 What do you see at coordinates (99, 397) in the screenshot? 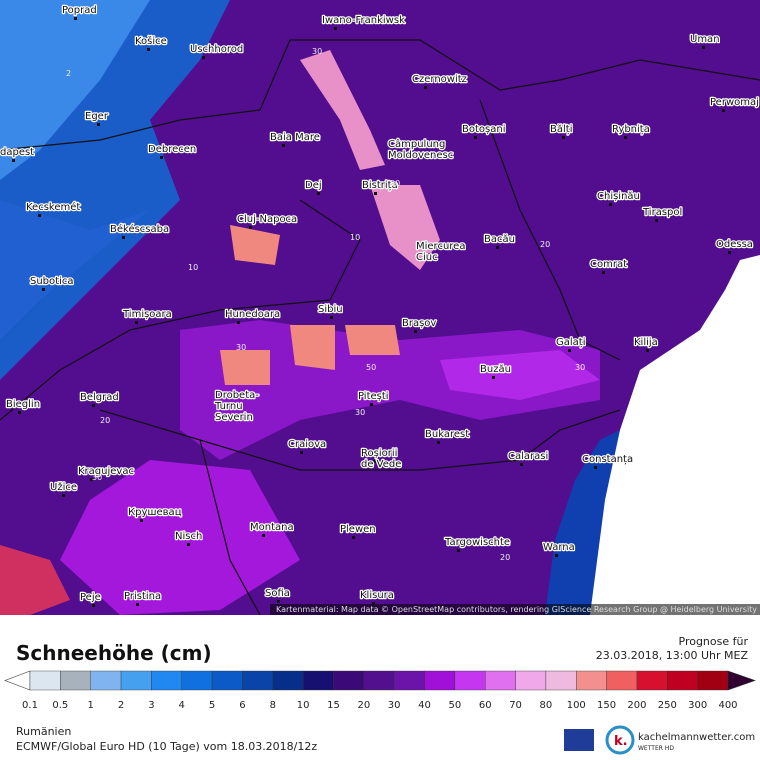
I see `city-label: Belgrad` at bounding box center [99, 397].